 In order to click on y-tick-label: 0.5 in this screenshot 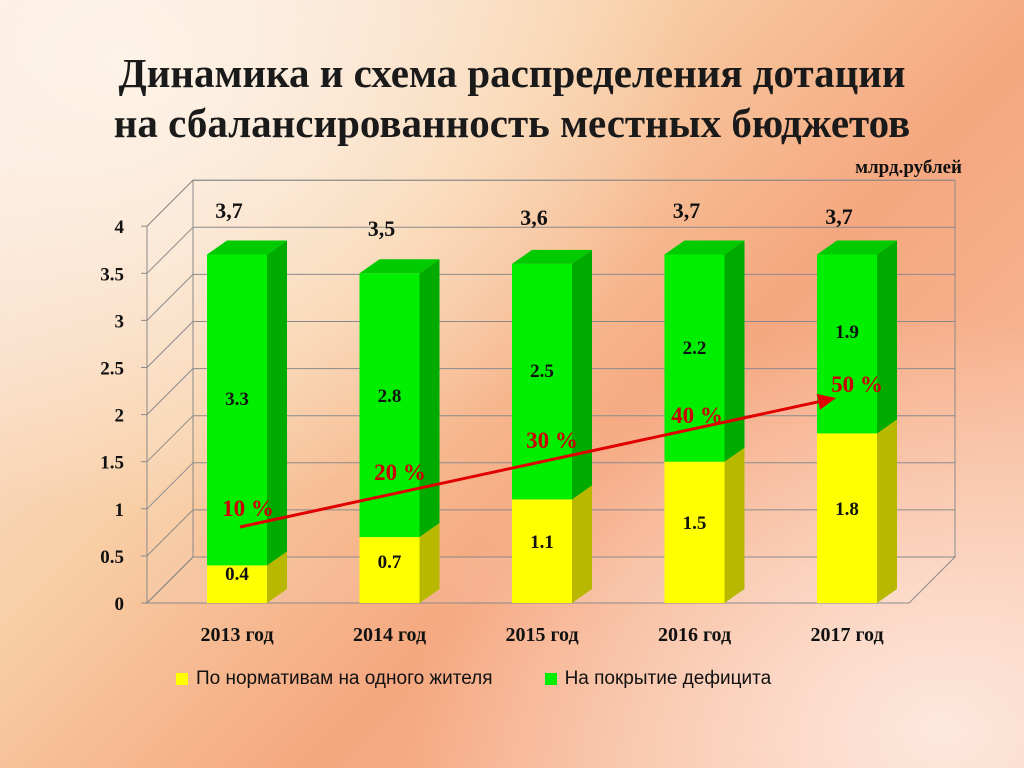, I will do `click(112, 557)`.